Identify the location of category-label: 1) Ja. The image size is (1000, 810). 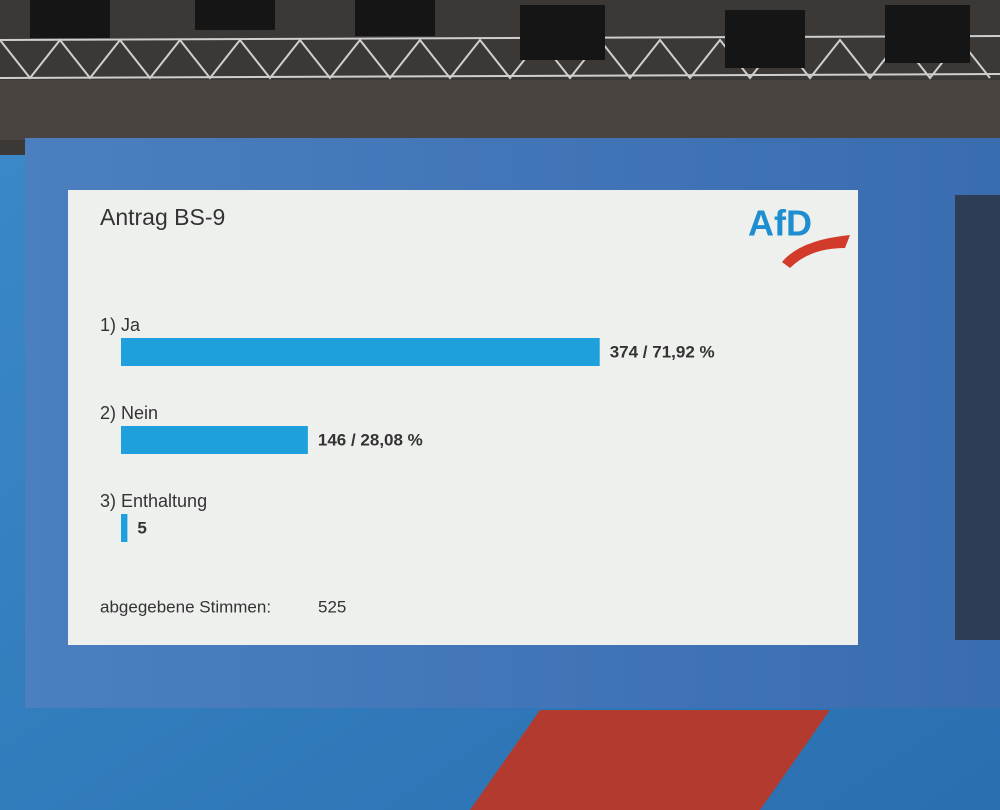
(120, 325).